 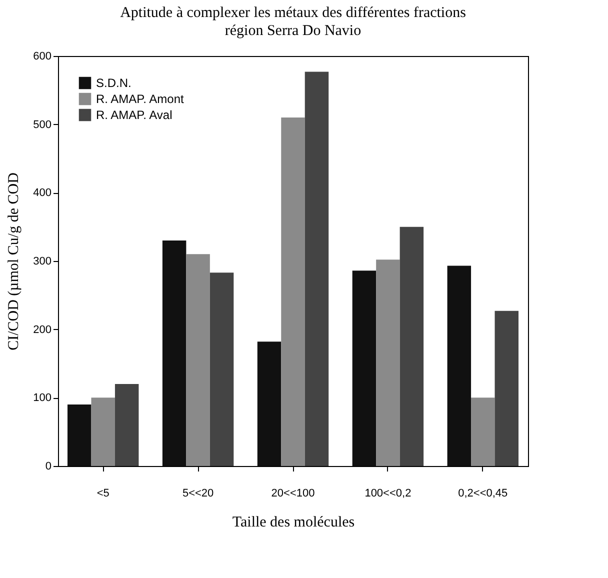 I want to click on y-tick-label: 100, so click(x=42, y=398).